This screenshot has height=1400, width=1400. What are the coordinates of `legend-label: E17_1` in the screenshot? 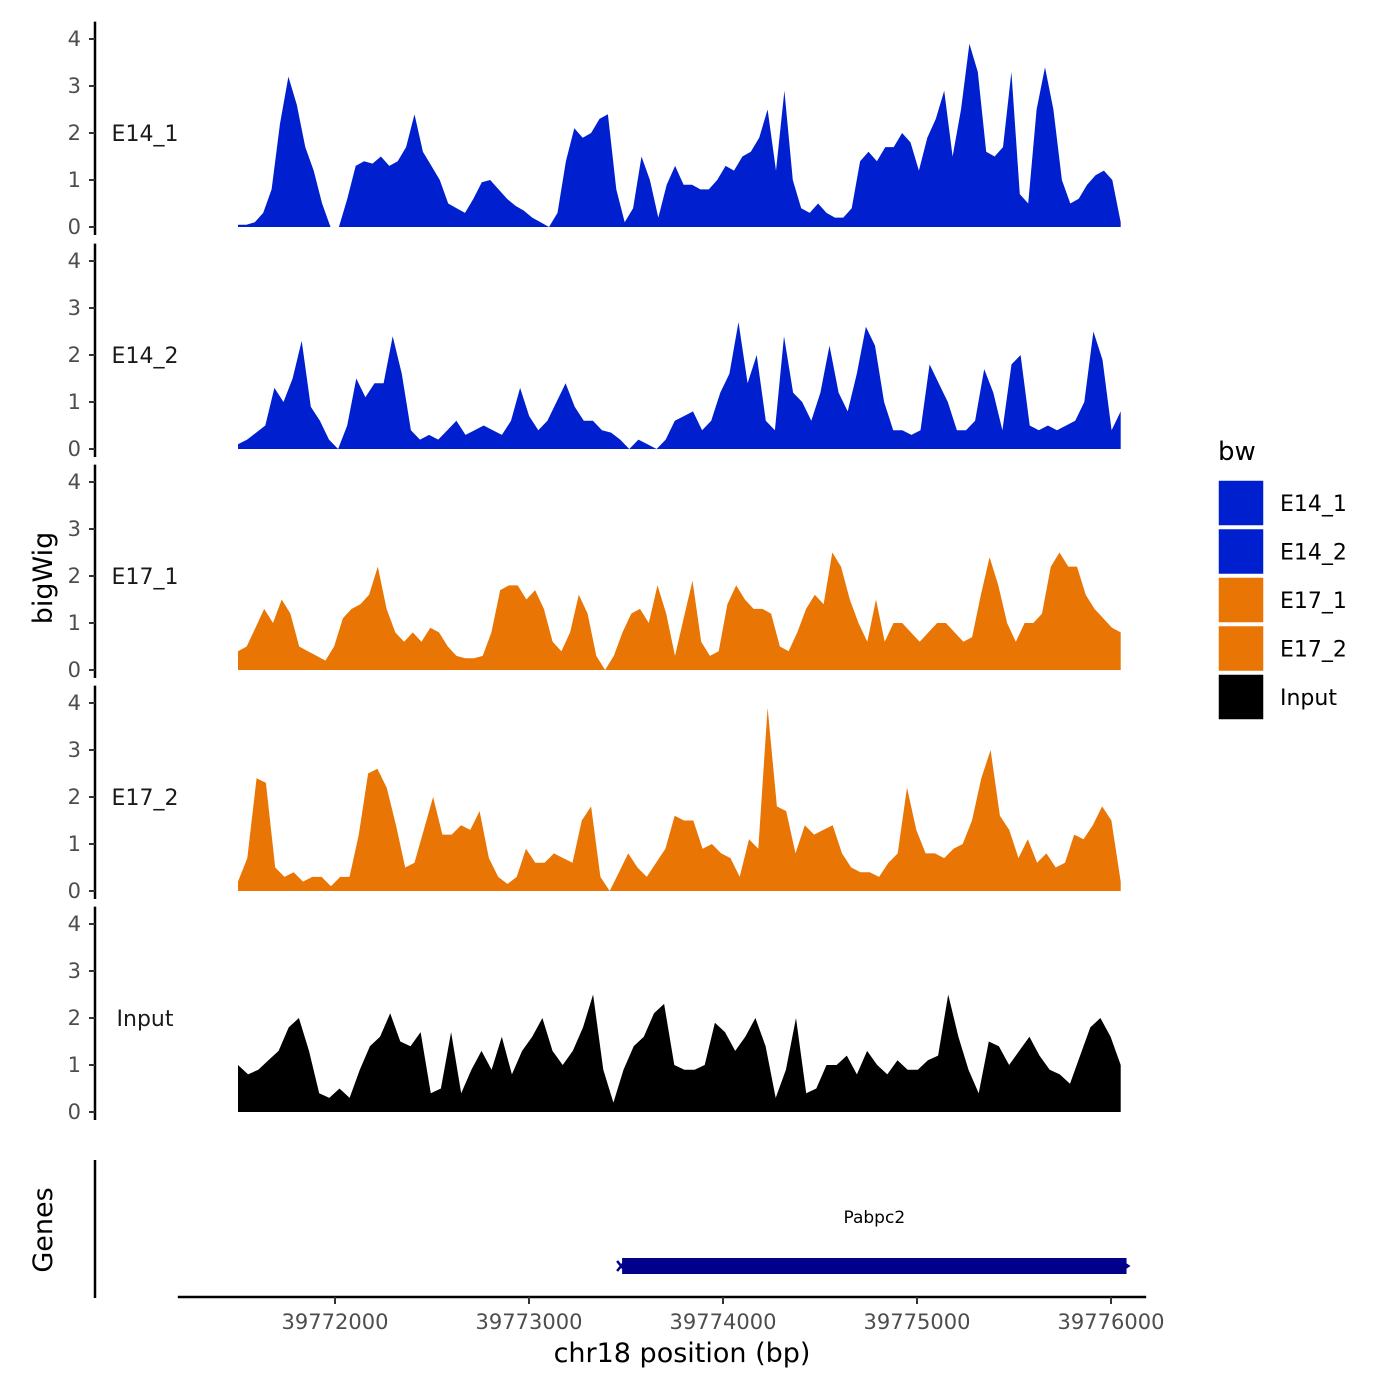 It's located at (1313, 601).